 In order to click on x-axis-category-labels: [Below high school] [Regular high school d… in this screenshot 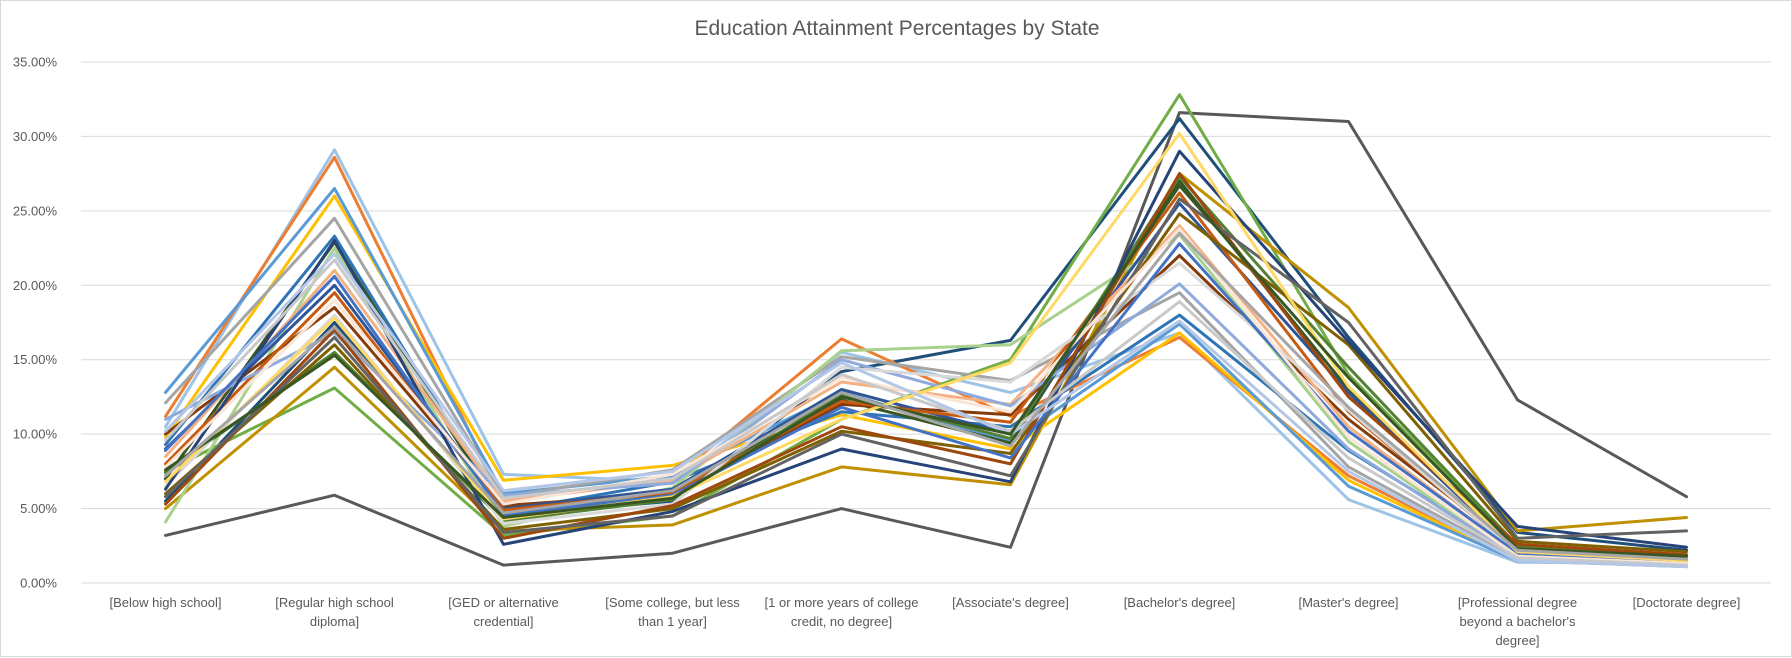, I will do `click(924, 621)`.